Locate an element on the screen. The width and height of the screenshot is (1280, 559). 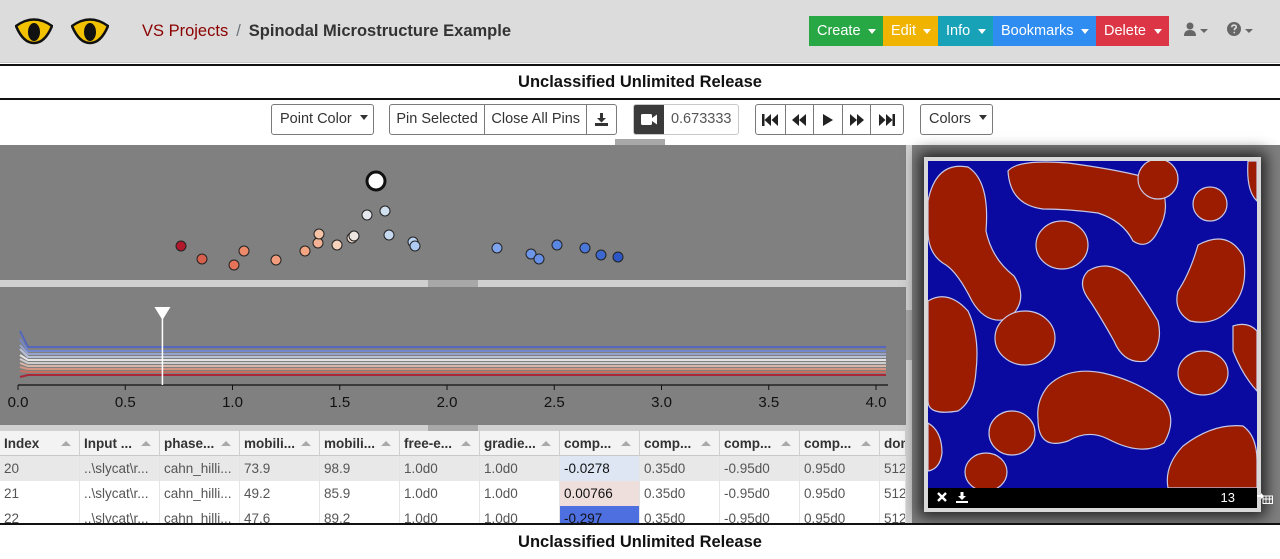
slycat-logo-eye-icon is located at coordinates (90, 31).